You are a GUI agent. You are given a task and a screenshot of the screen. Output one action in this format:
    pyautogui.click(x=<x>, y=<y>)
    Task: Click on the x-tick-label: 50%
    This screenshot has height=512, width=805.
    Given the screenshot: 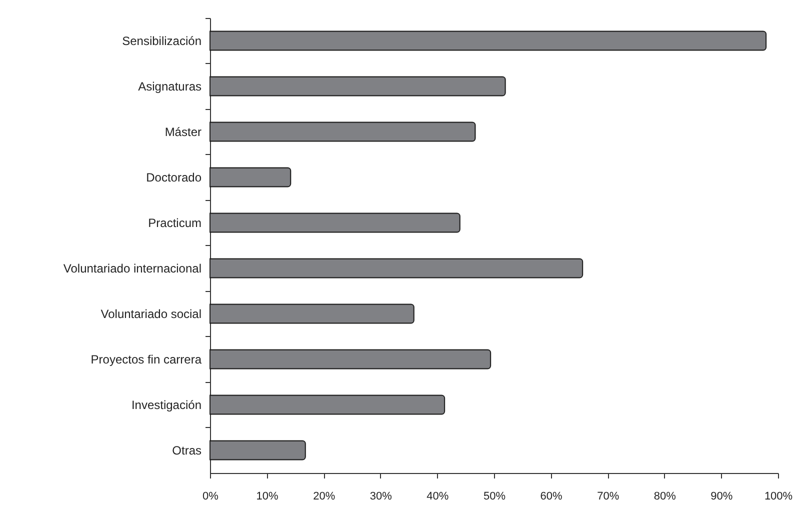 What is the action you would take?
    pyautogui.click(x=494, y=496)
    